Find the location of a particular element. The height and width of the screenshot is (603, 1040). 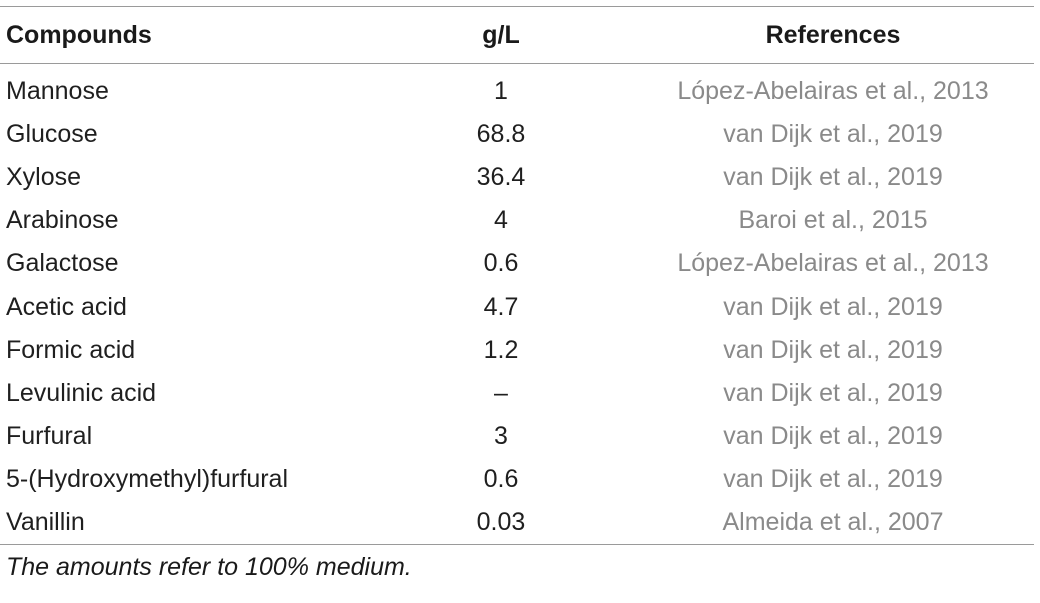

amount-cell: 36.4 is located at coordinates (501, 177).